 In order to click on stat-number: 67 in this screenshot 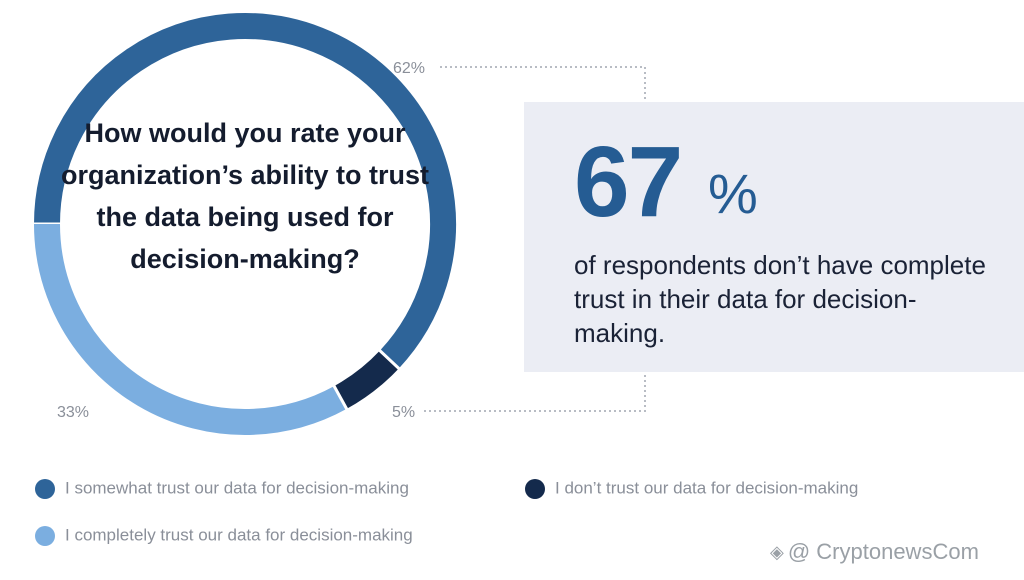, I will do `click(628, 182)`.